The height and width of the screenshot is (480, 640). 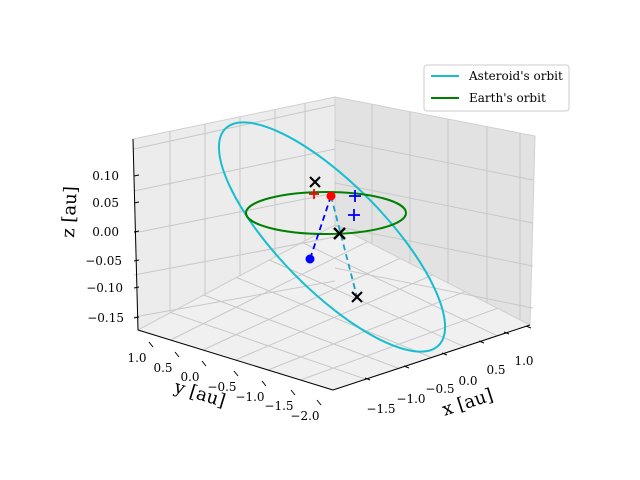 I want to click on z-tick-label: −0.10, so click(x=104, y=288).